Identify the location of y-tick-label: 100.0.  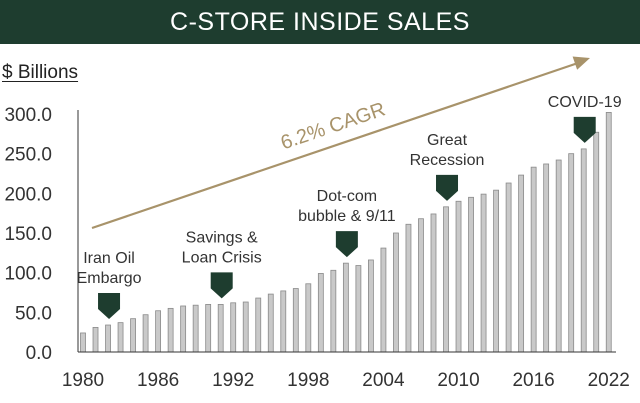
(28, 274).